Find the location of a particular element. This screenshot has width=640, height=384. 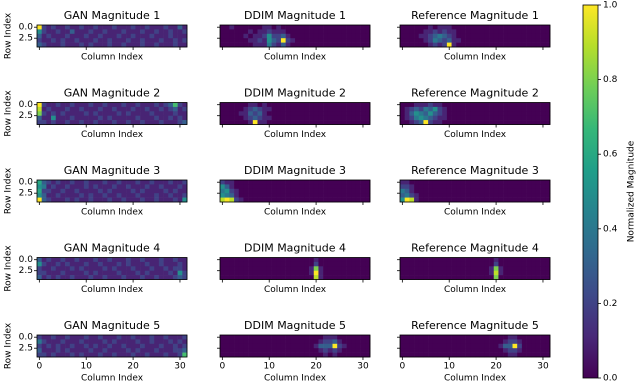

panel-title: DDIM Magnitude 3 is located at coordinates (295, 170).